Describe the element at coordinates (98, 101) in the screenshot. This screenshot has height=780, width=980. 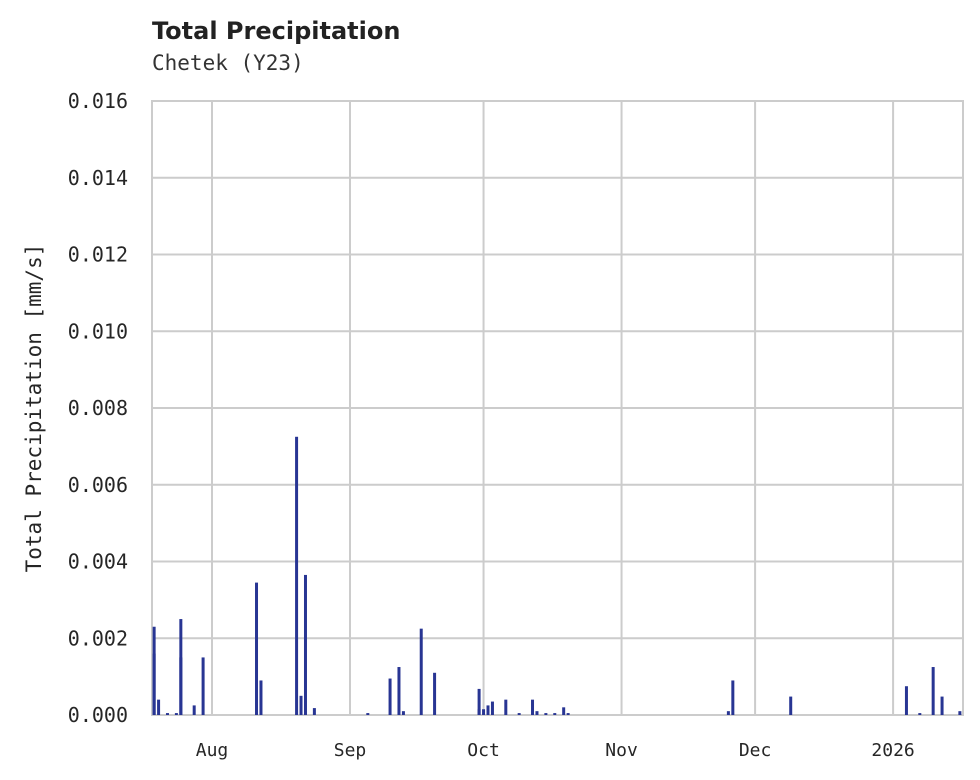
I see `y-tick-label: 0.016` at that location.